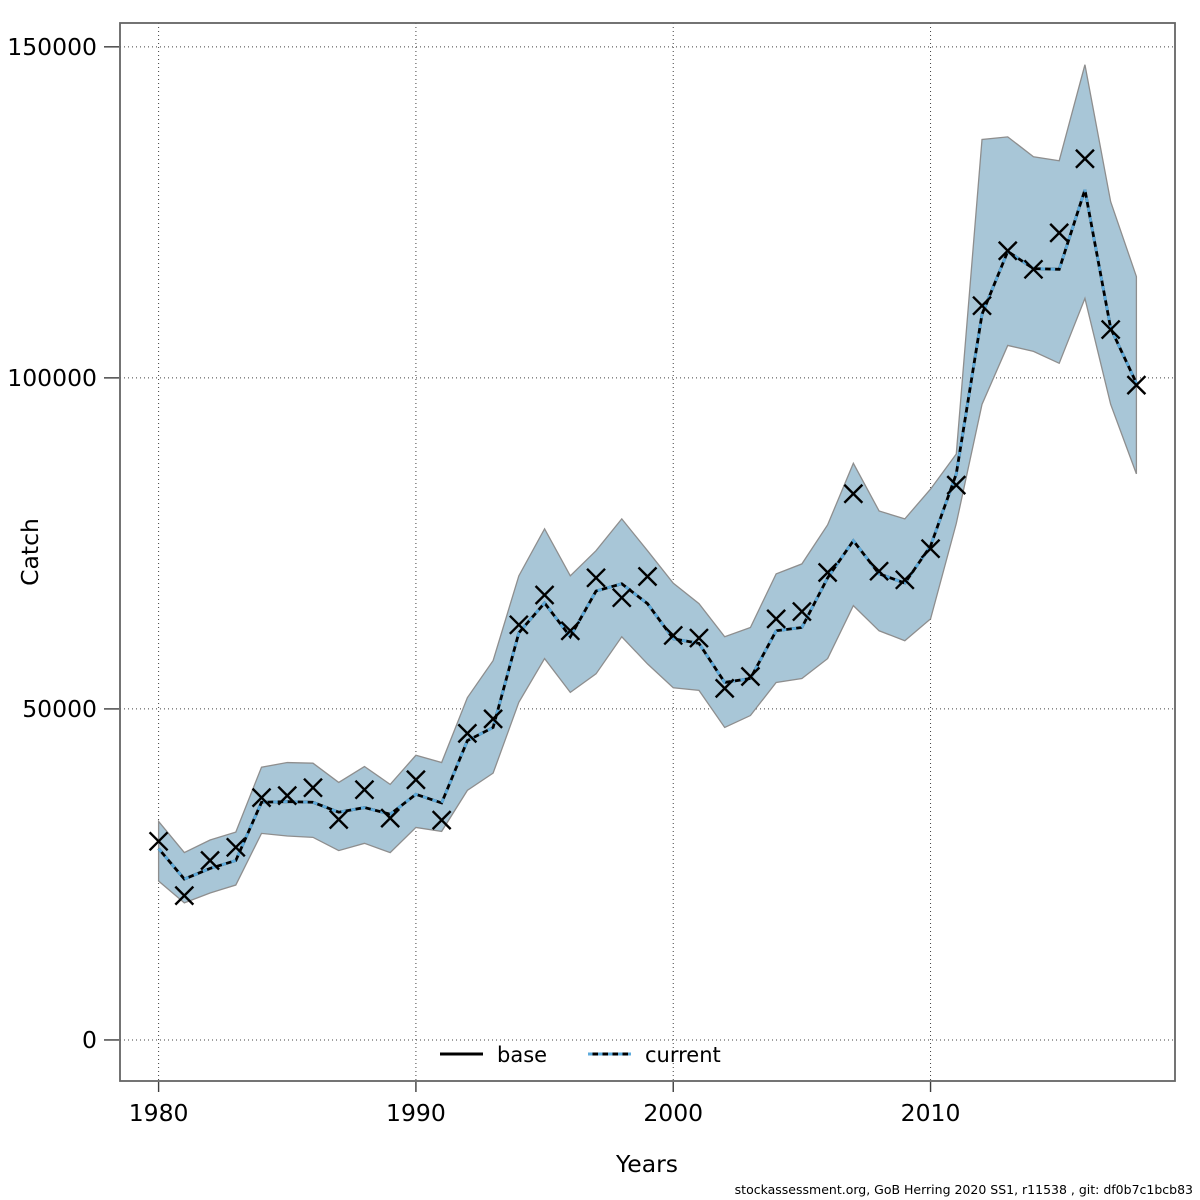  Describe the element at coordinates (89, 1040) in the screenshot. I see `y-tick-label: 0` at that location.